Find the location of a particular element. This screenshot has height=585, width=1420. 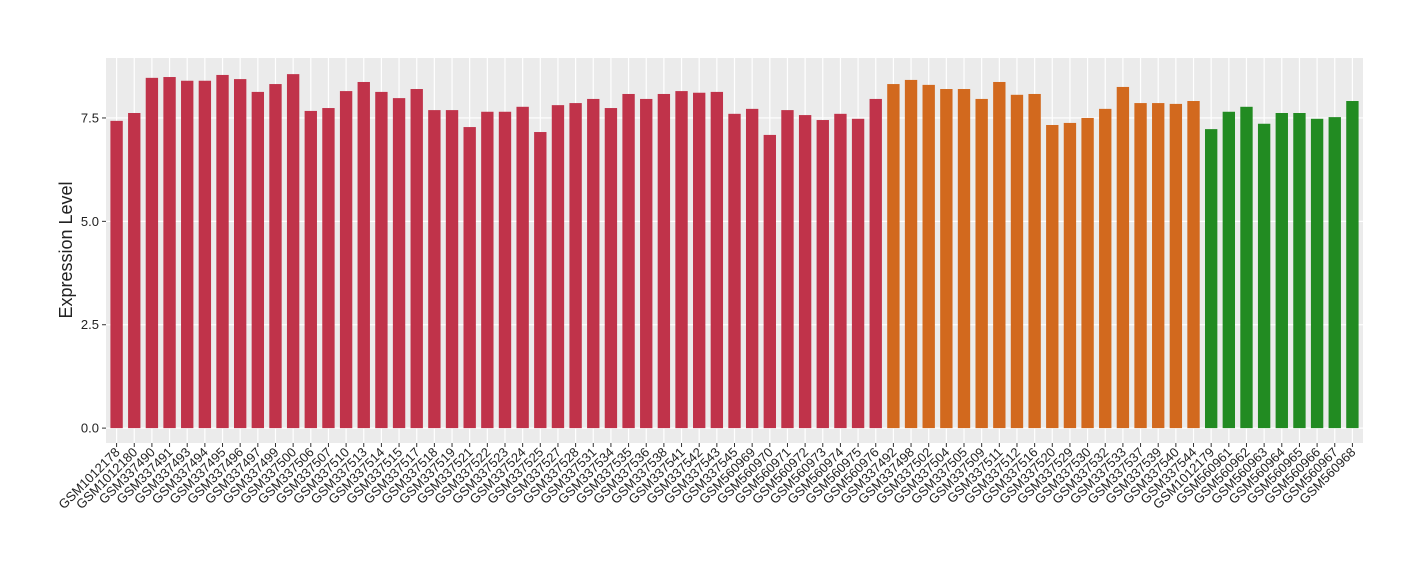

y-tick-label: 2.5 is located at coordinates (90, 324).